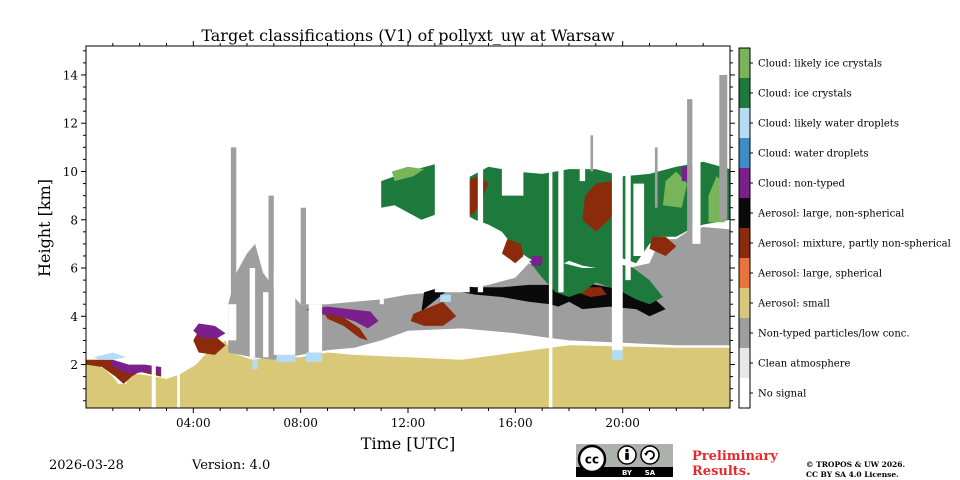 The height and width of the screenshot is (480, 960). I want to click on x-tick-label: 12:00, so click(408, 423).